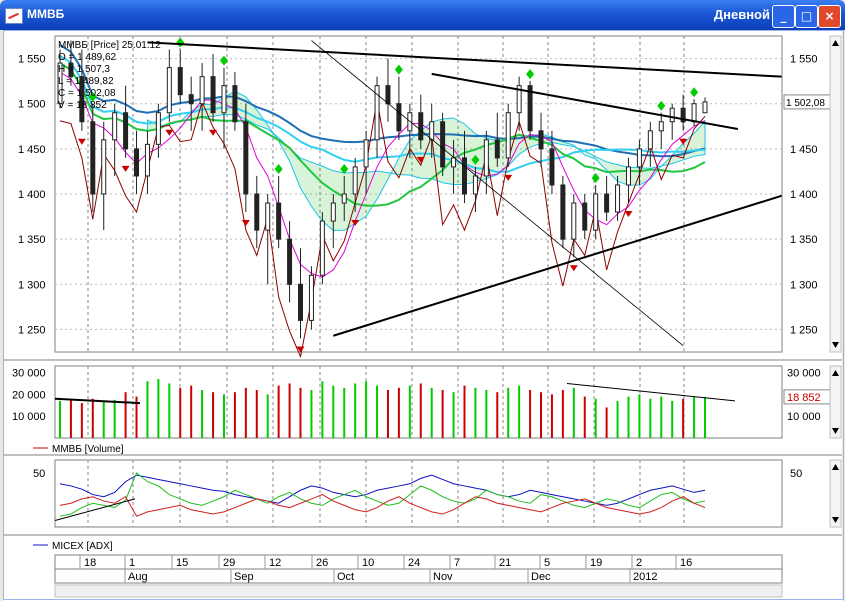 This screenshot has height=601, width=845. I want to click on panel-adx, so click(418, 493).